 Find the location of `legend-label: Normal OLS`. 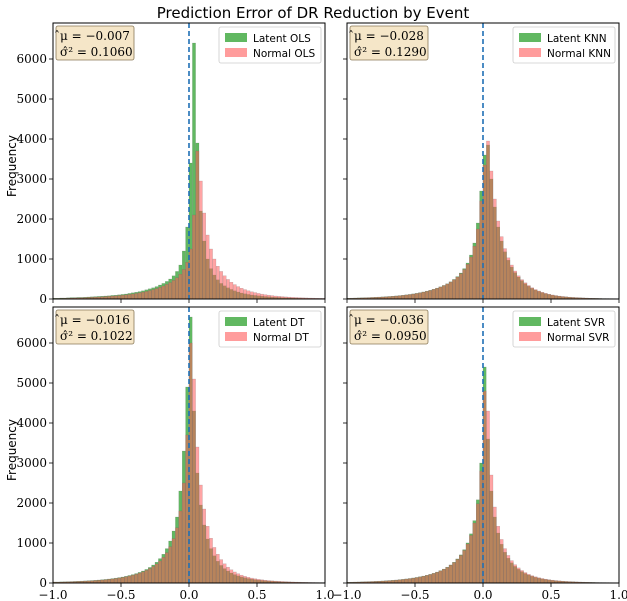

legend-label: Normal OLS is located at coordinates (284, 54).